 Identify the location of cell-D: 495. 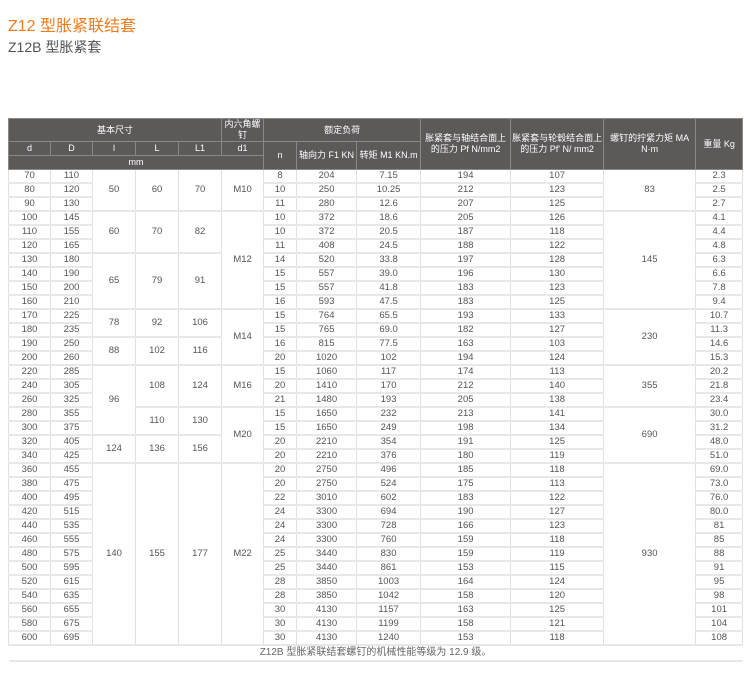
(71, 498).